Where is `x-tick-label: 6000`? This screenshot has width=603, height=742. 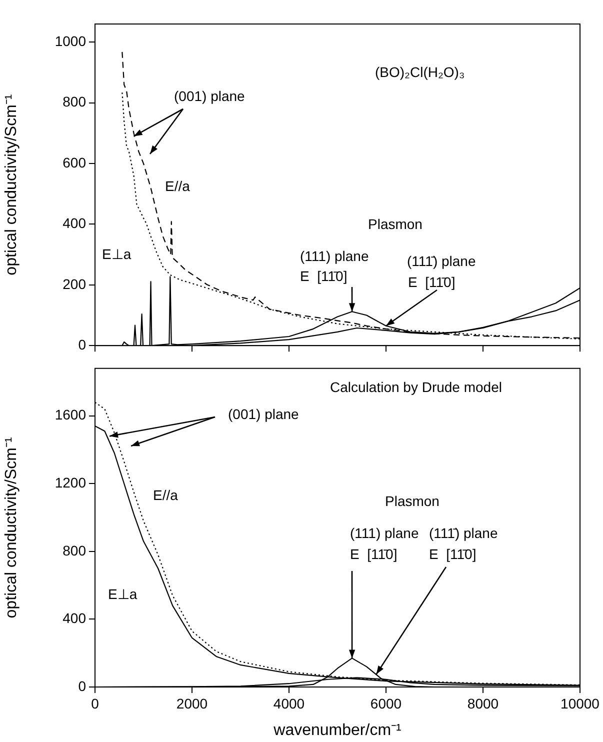
x-tick-label: 6000 is located at coordinates (386, 703).